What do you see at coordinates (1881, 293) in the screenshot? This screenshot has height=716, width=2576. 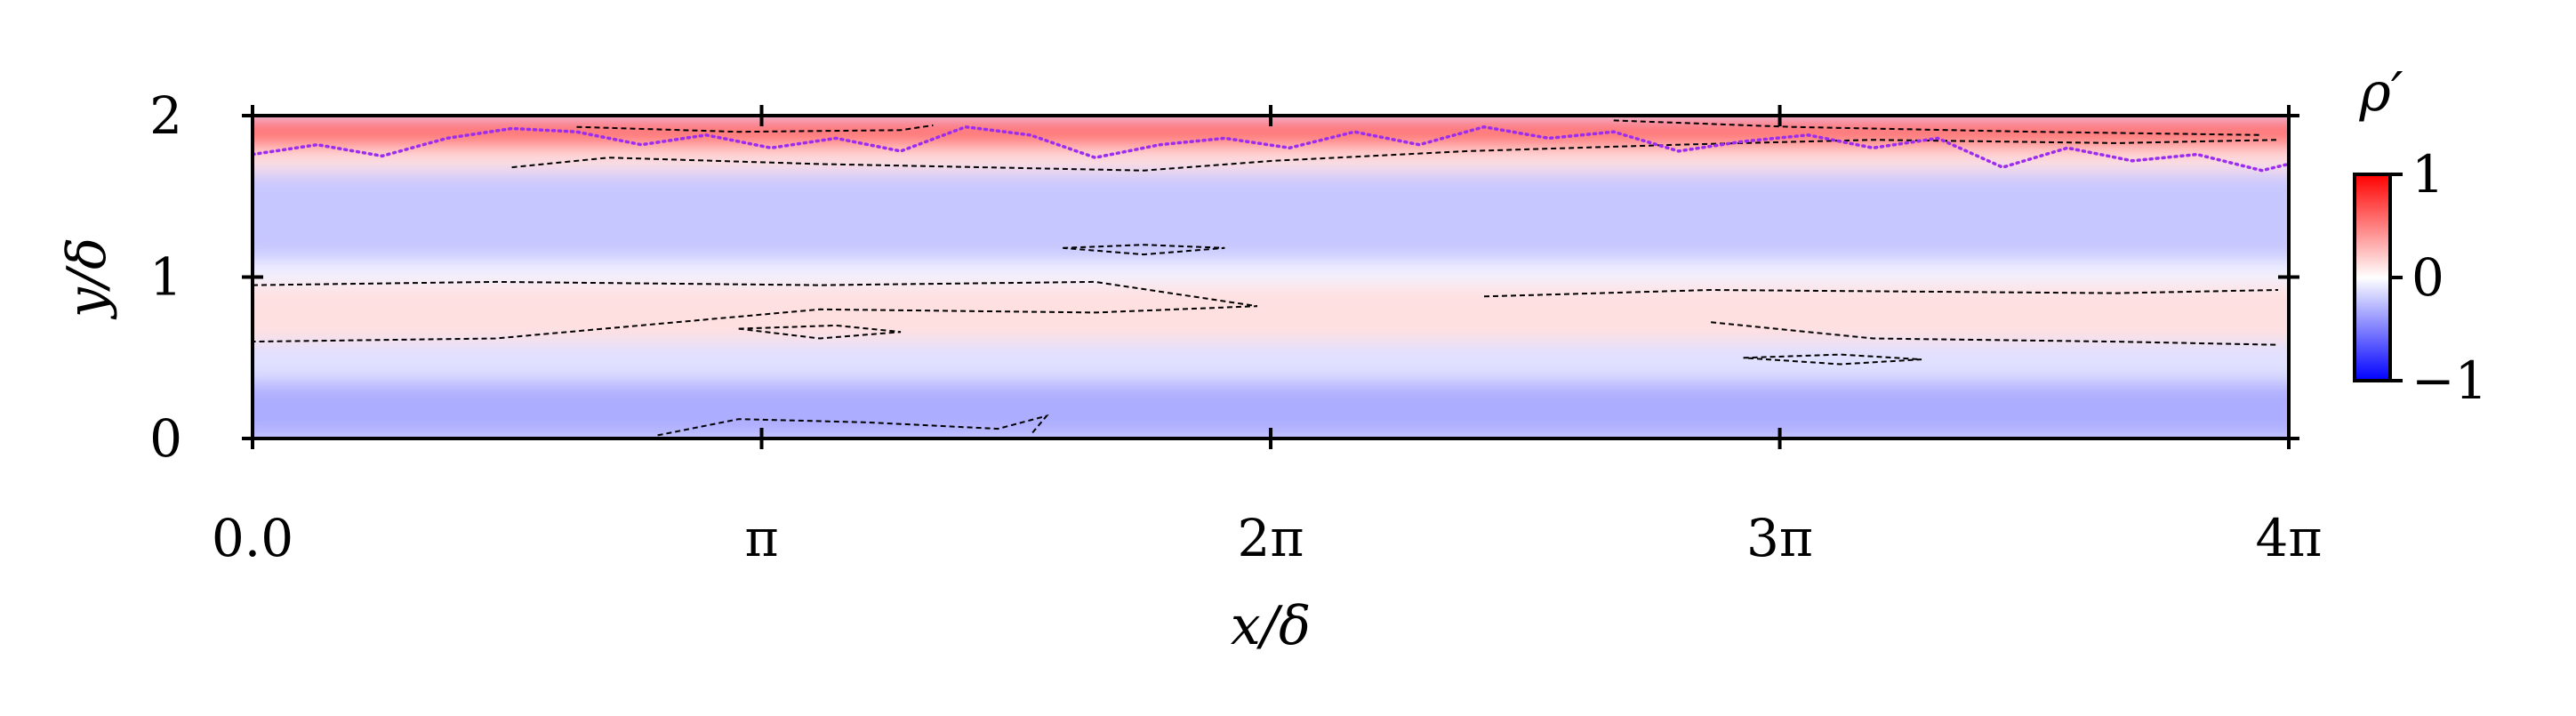 I see `contour-mid-right` at bounding box center [1881, 293].